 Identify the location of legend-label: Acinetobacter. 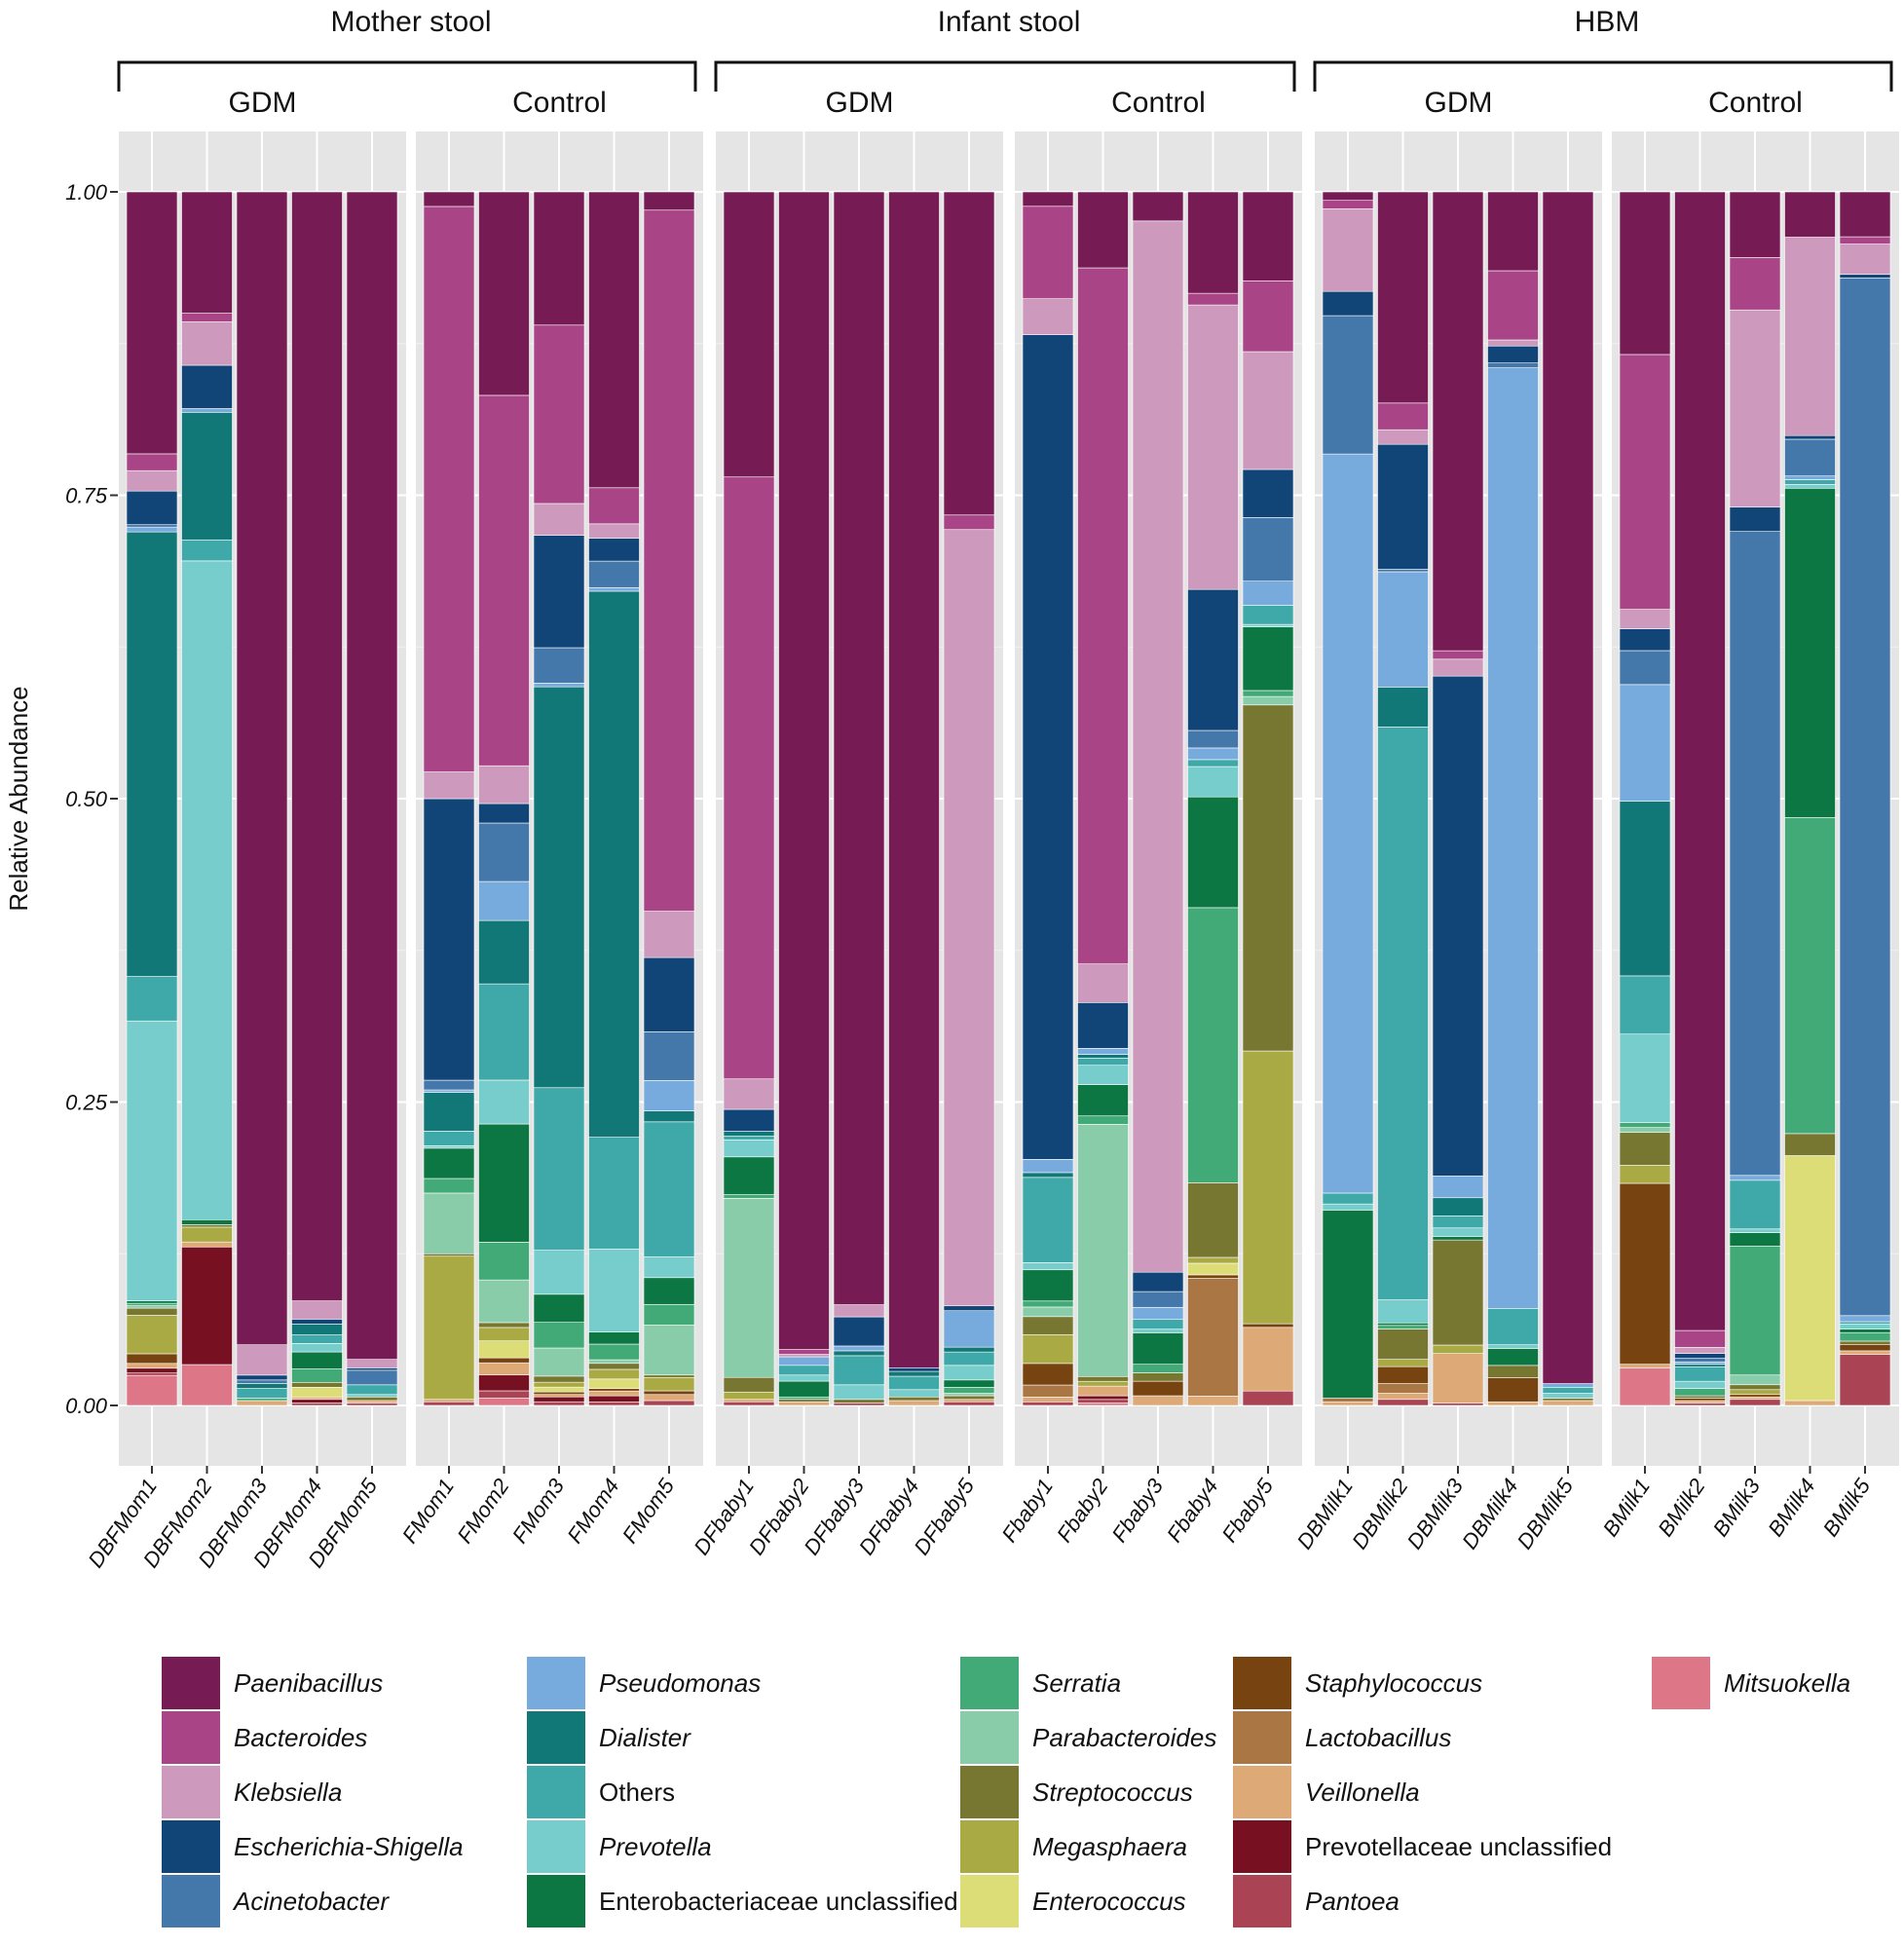
(311, 1901).